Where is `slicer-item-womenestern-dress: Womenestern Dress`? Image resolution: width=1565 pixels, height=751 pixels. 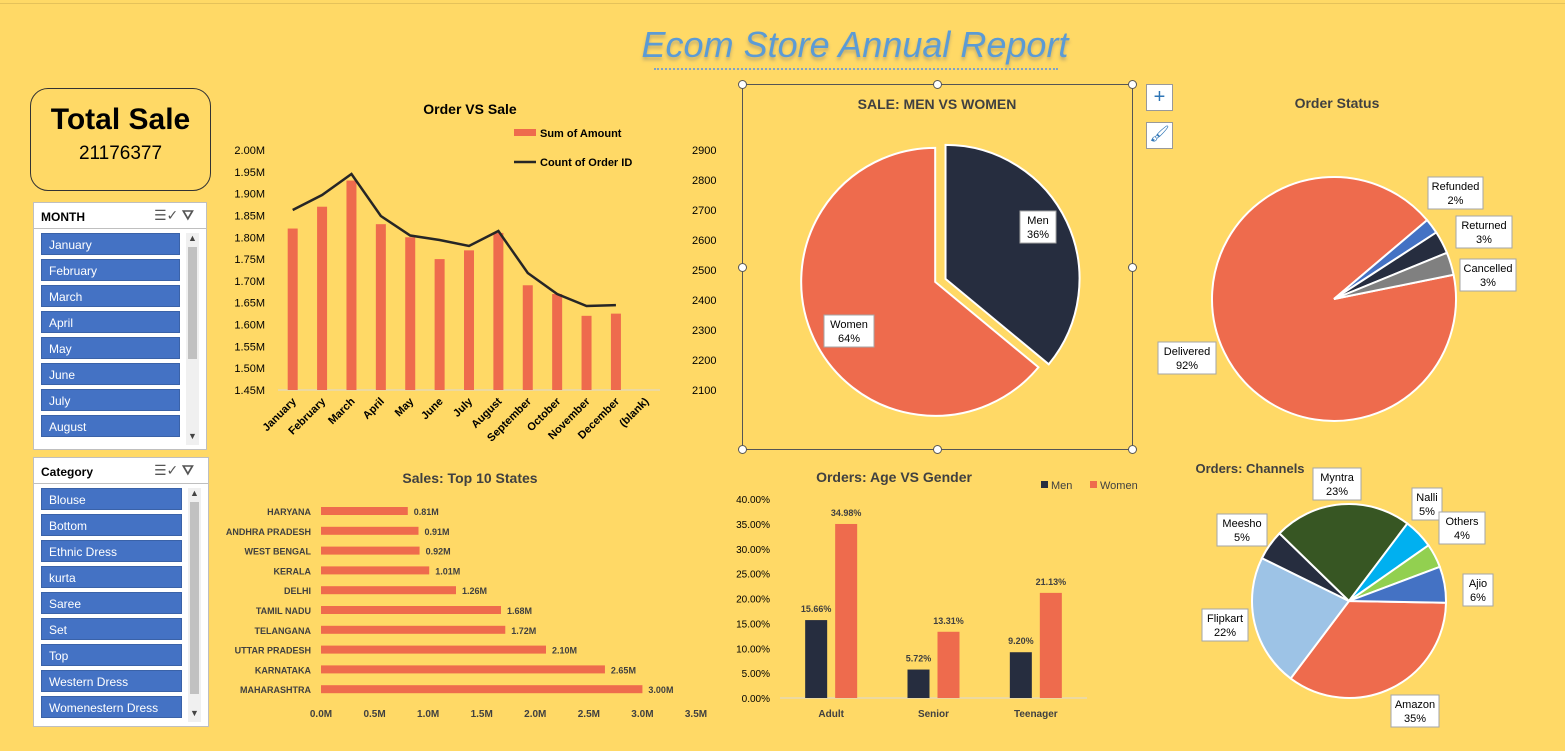
slicer-item-womenestern-dress: Womenestern Dress is located at coordinates (111, 707).